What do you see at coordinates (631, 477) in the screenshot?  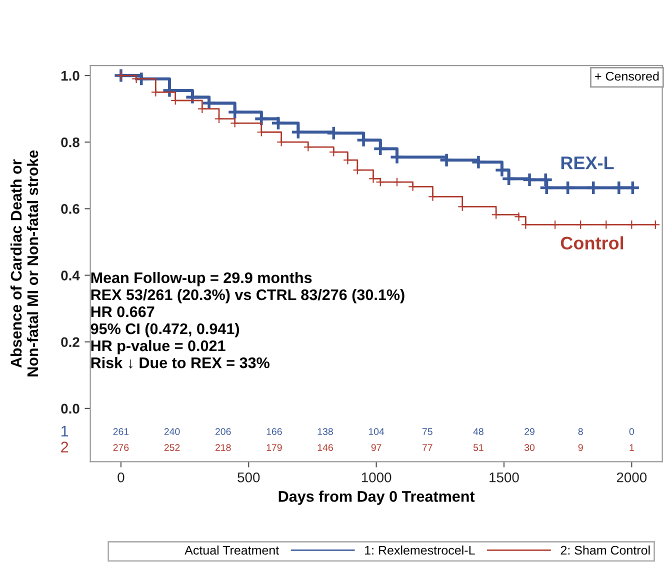 I see `x-tick-label: 2000` at bounding box center [631, 477].